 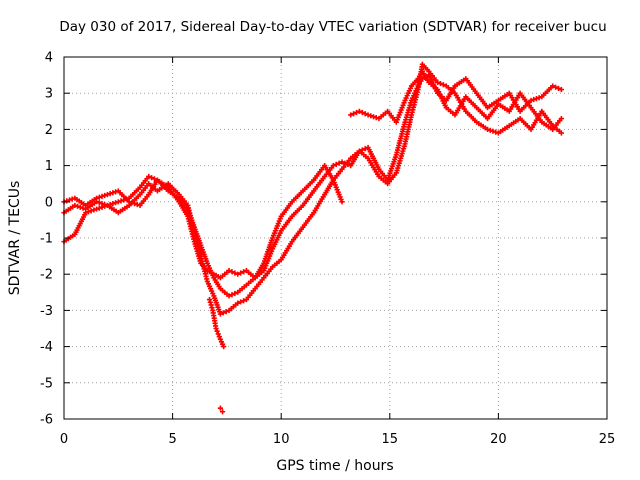 What do you see at coordinates (64, 439) in the screenshot?
I see `x-tick-label: 0` at bounding box center [64, 439].